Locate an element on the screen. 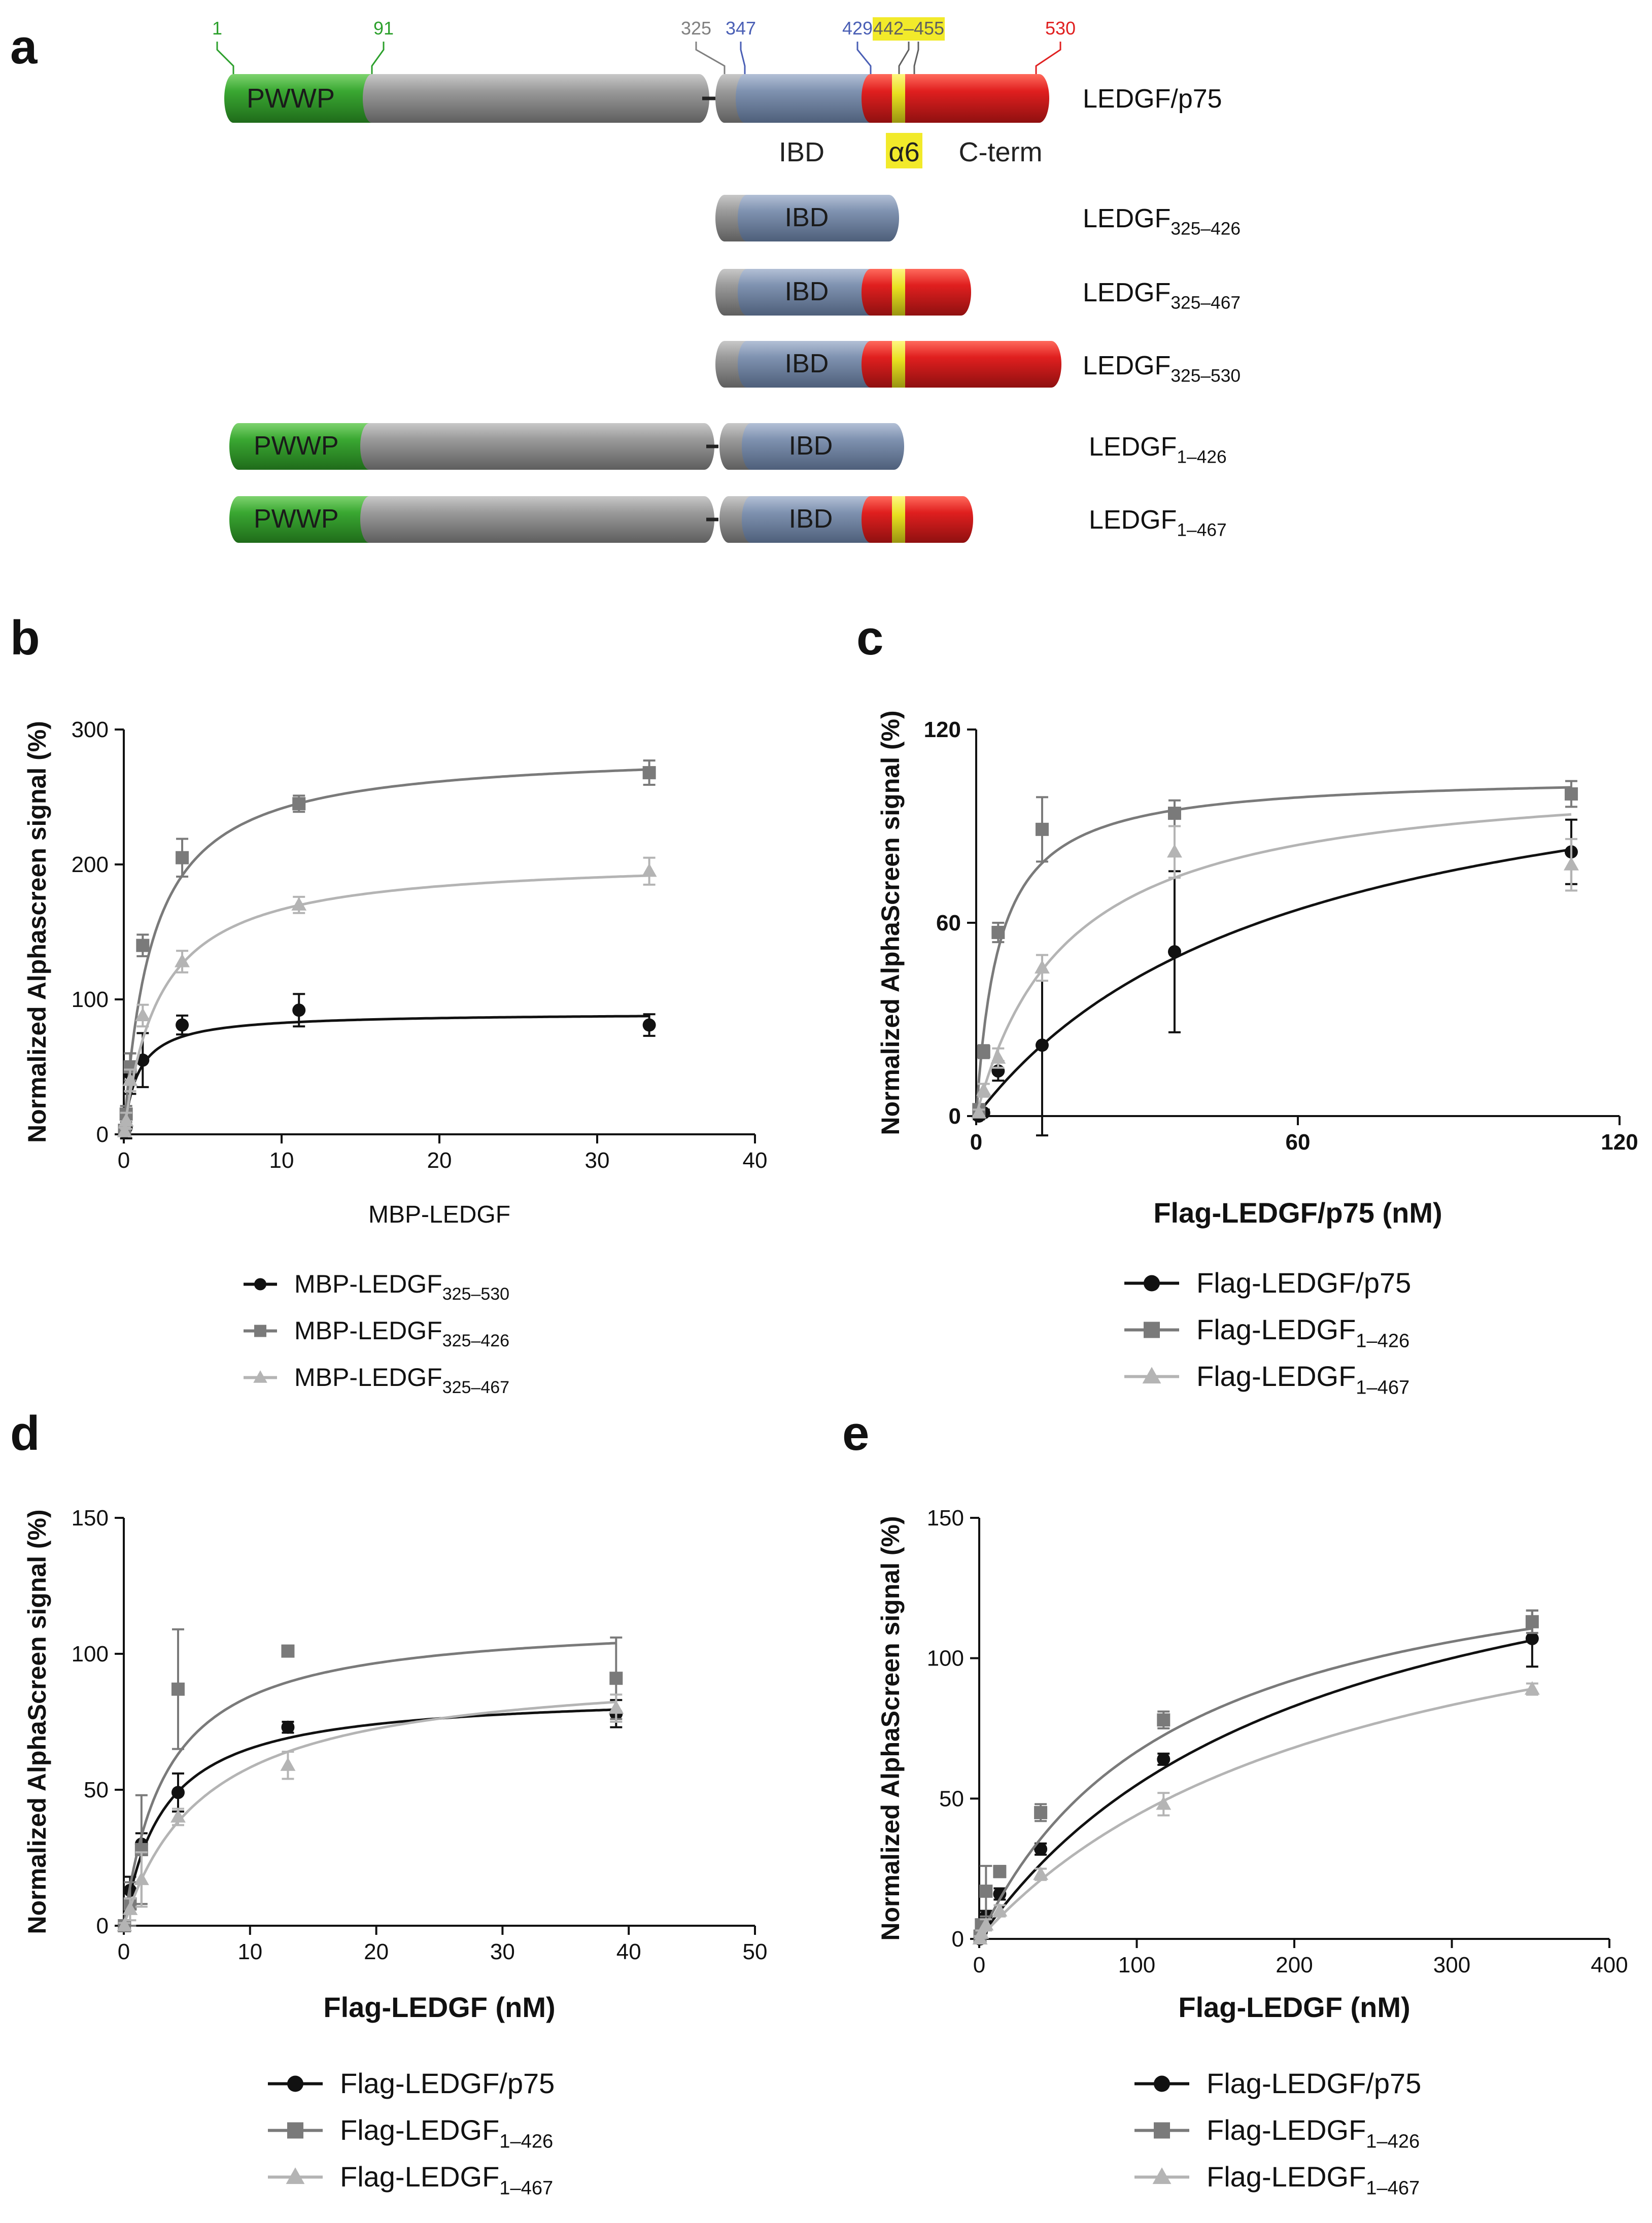  construct-name: LEDGF1–467 is located at coordinates (1158, 522).